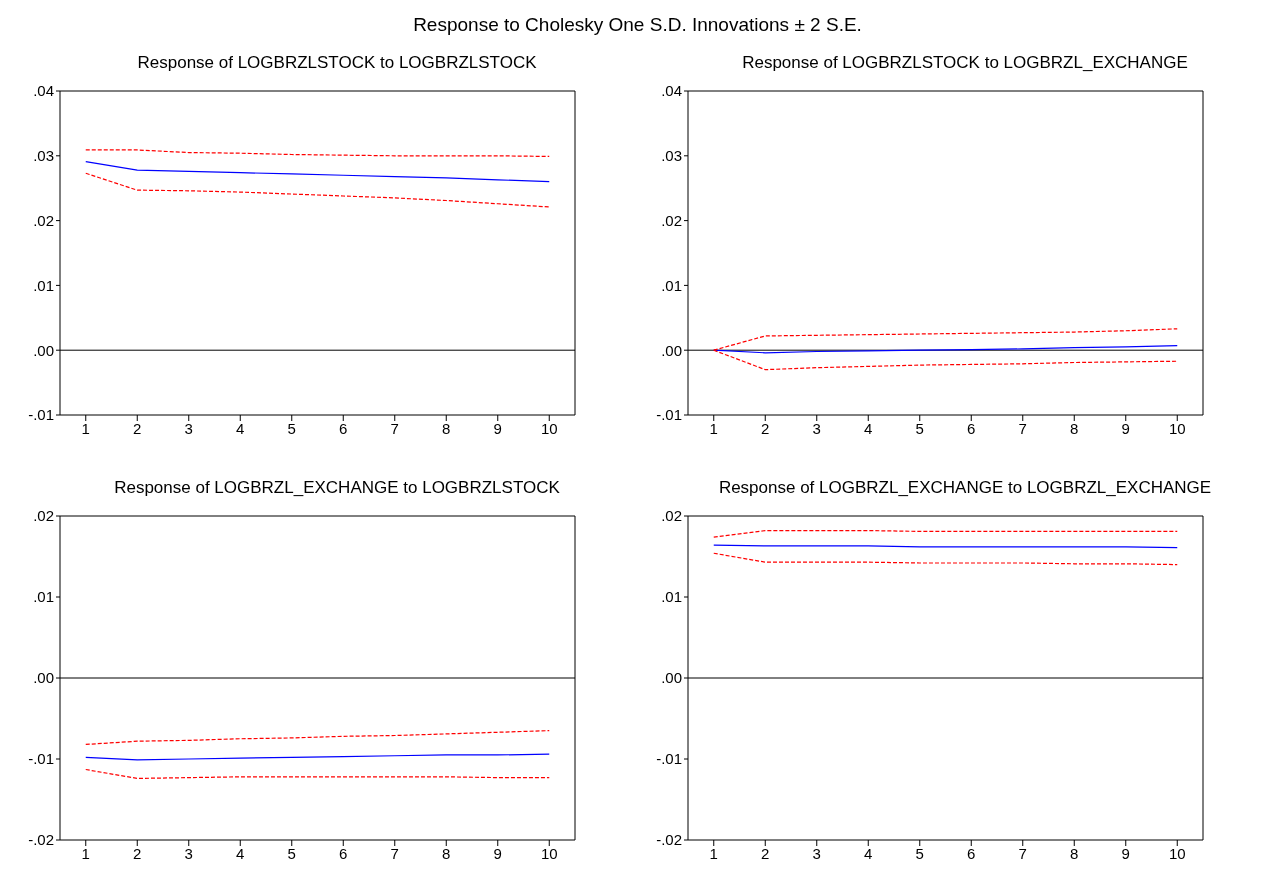  I want to click on chart-title: Response of LOGBRZL_EXCHANGE to LOGBRZLSTOCK, so click(337, 488).